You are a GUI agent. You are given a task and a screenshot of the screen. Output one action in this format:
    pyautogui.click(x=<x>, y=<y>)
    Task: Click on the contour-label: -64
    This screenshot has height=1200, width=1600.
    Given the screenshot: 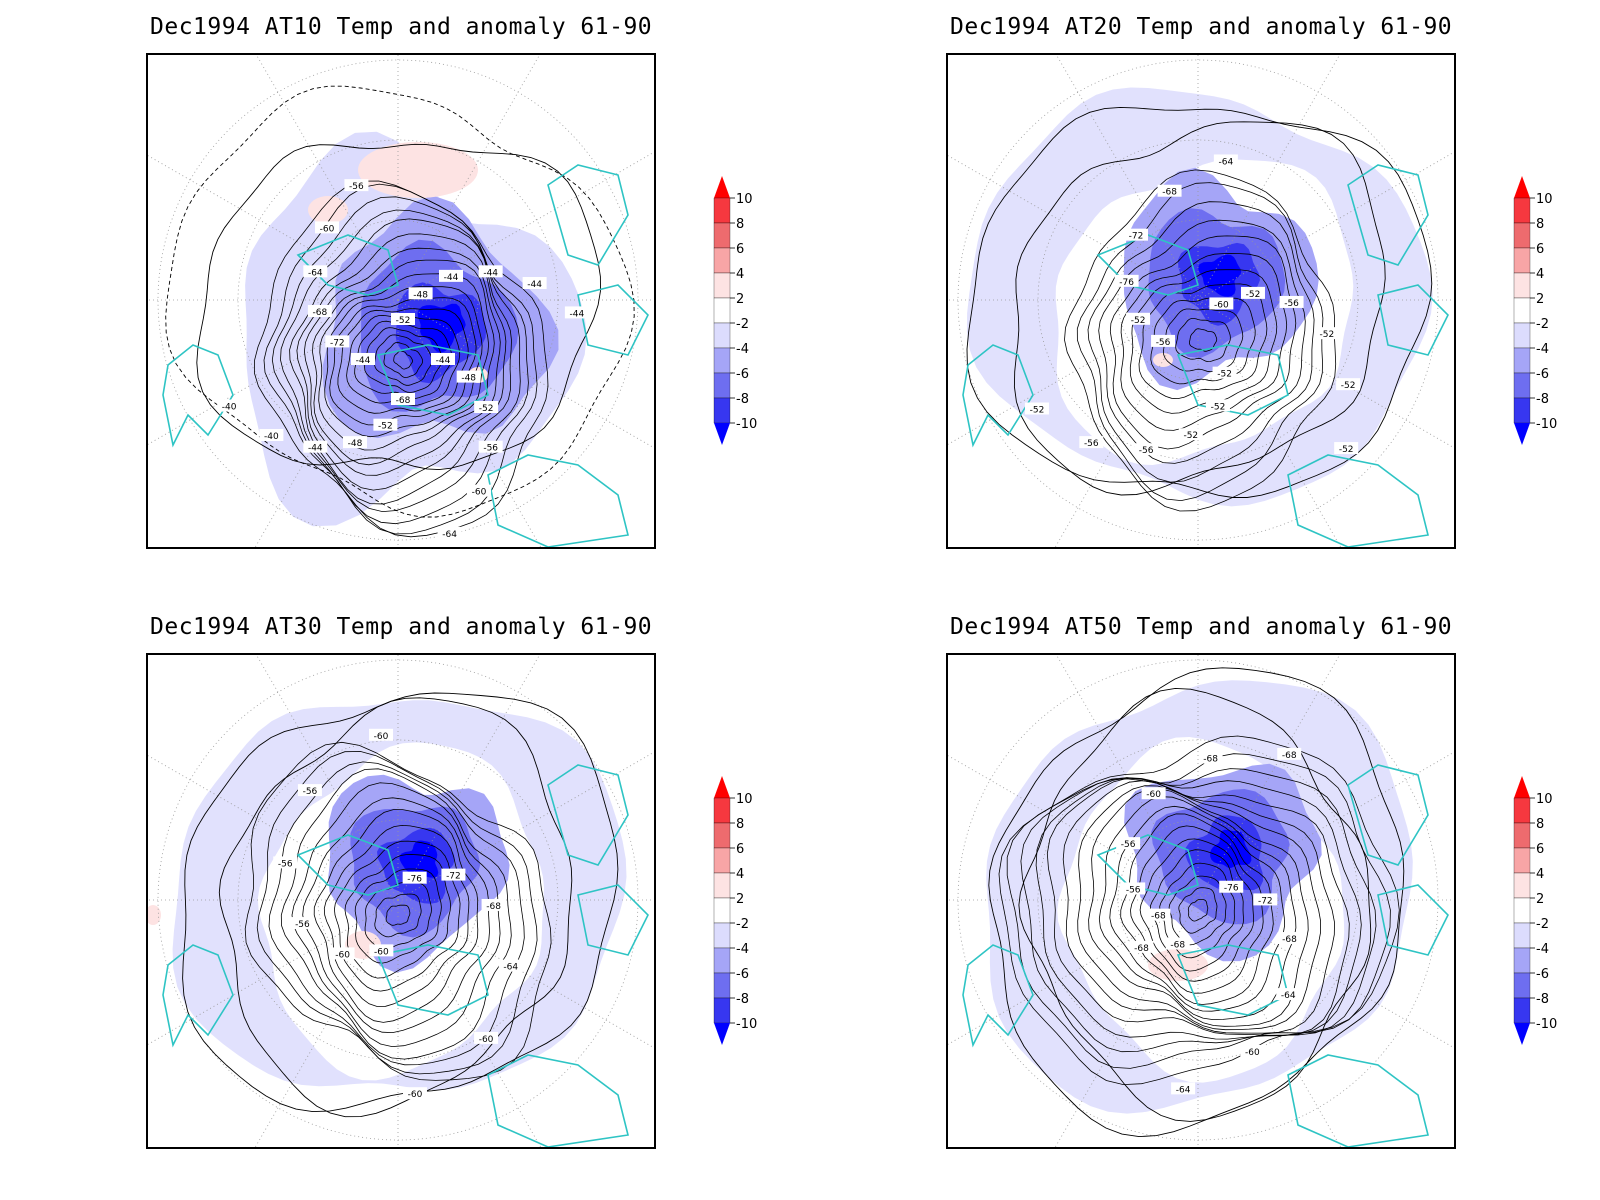 What is the action you would take?
    pyautogui.click(x=1288, y=994)
    